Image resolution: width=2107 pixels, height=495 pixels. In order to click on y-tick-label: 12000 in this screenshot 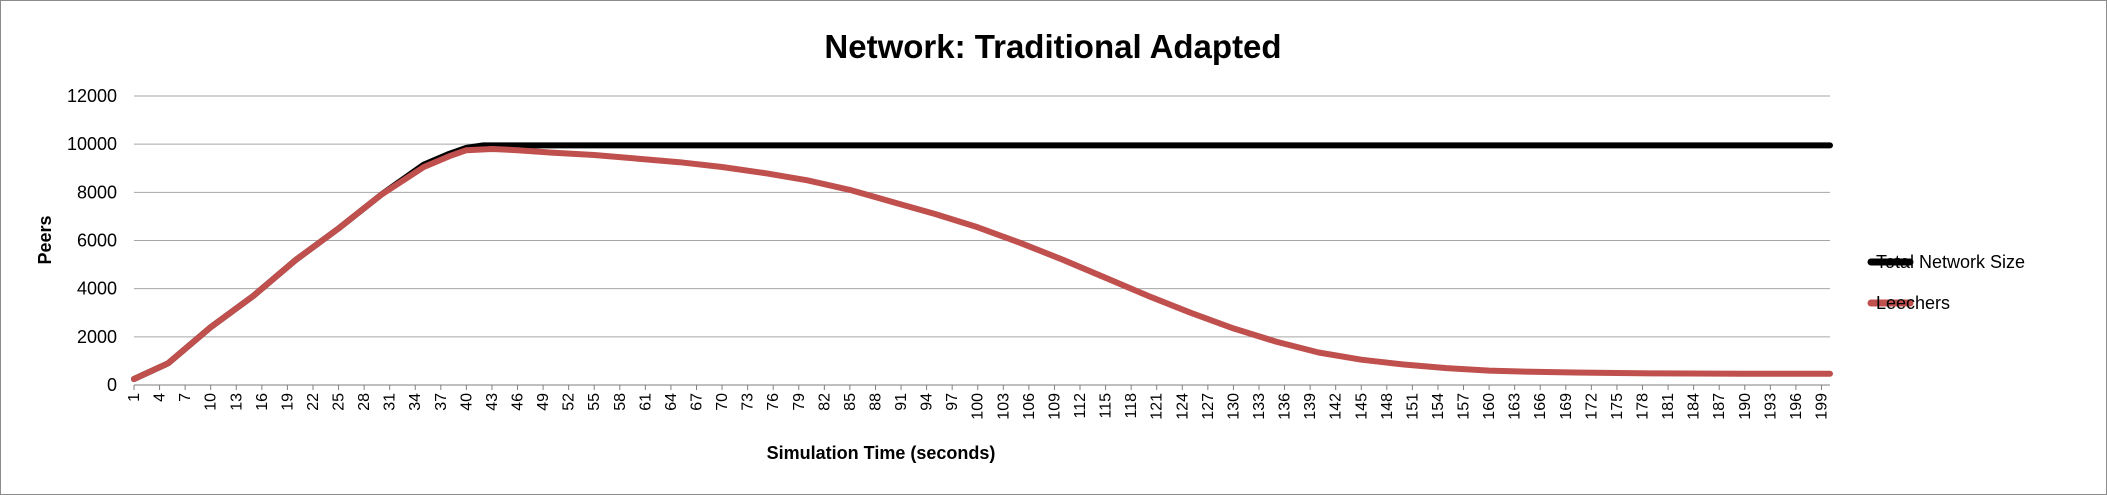, I will do `click(92, 96)`.